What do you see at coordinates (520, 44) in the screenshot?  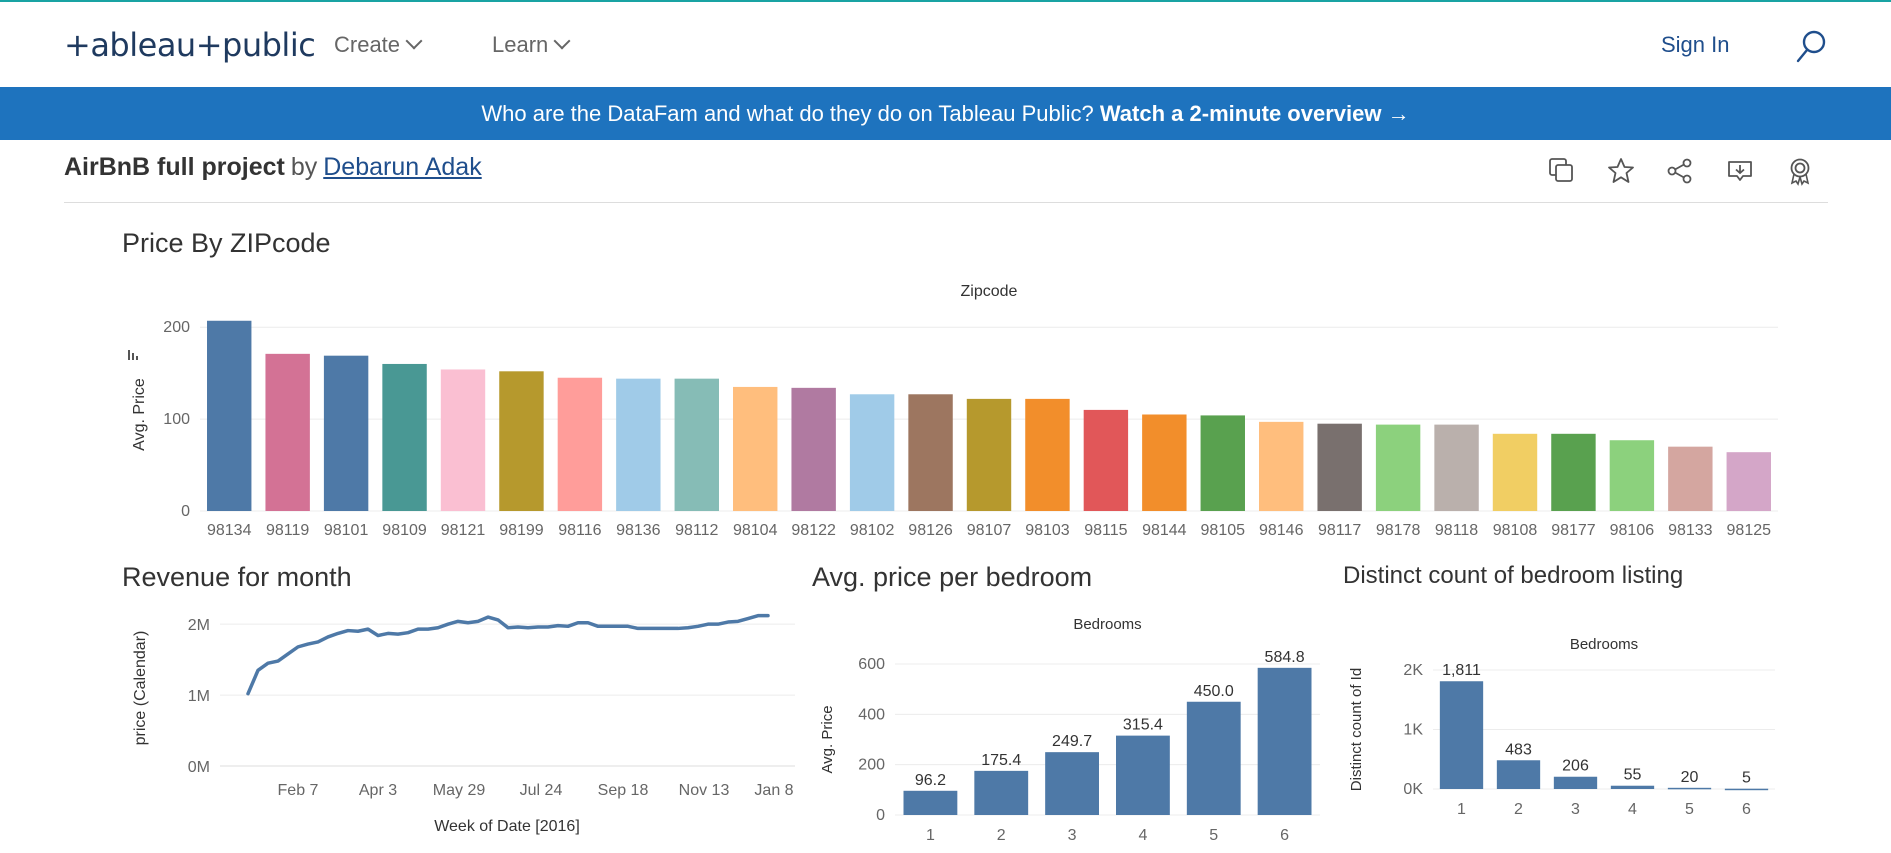 I see `nav-learn-label: Learn` at bounding box center [520, 44].